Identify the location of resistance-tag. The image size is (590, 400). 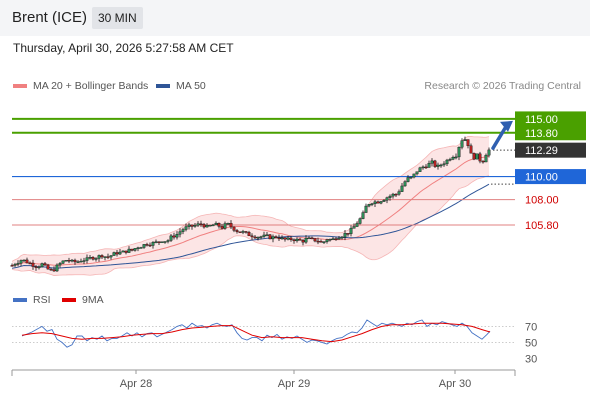
(550, 133).